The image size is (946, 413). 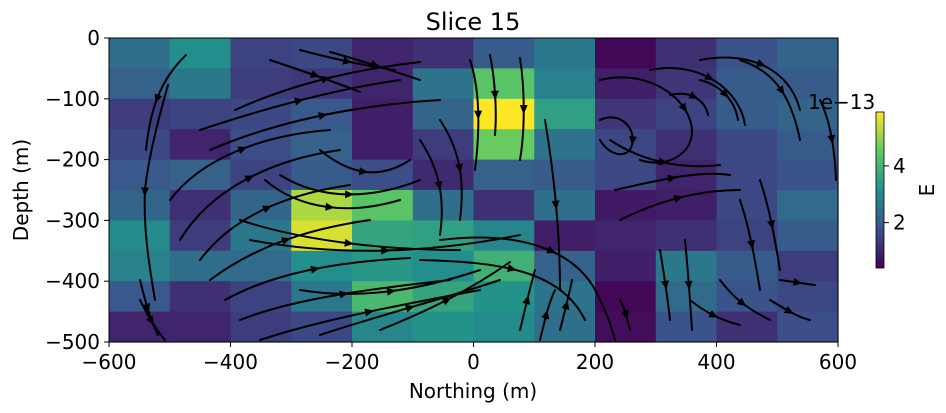 I want to click on colorbar-tick-label: 2, so click(x=899, y=223).